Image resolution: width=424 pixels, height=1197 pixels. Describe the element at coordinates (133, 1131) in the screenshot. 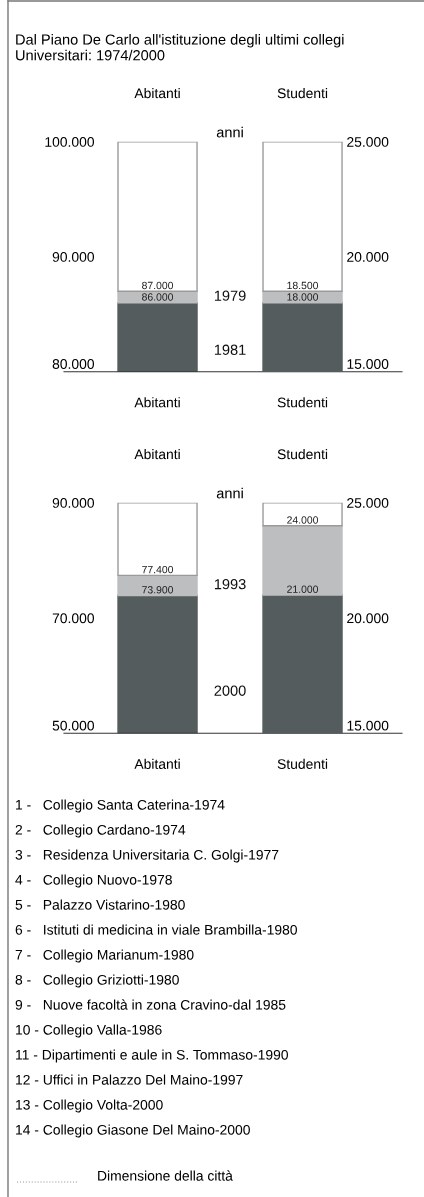

I see `text: 14 - Collegio Giasone Del Maino-2000` at that location.